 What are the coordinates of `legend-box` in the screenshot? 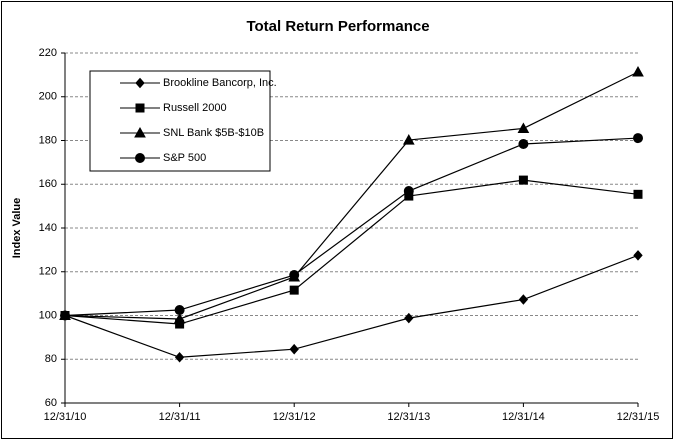 It's located at (180, 121).